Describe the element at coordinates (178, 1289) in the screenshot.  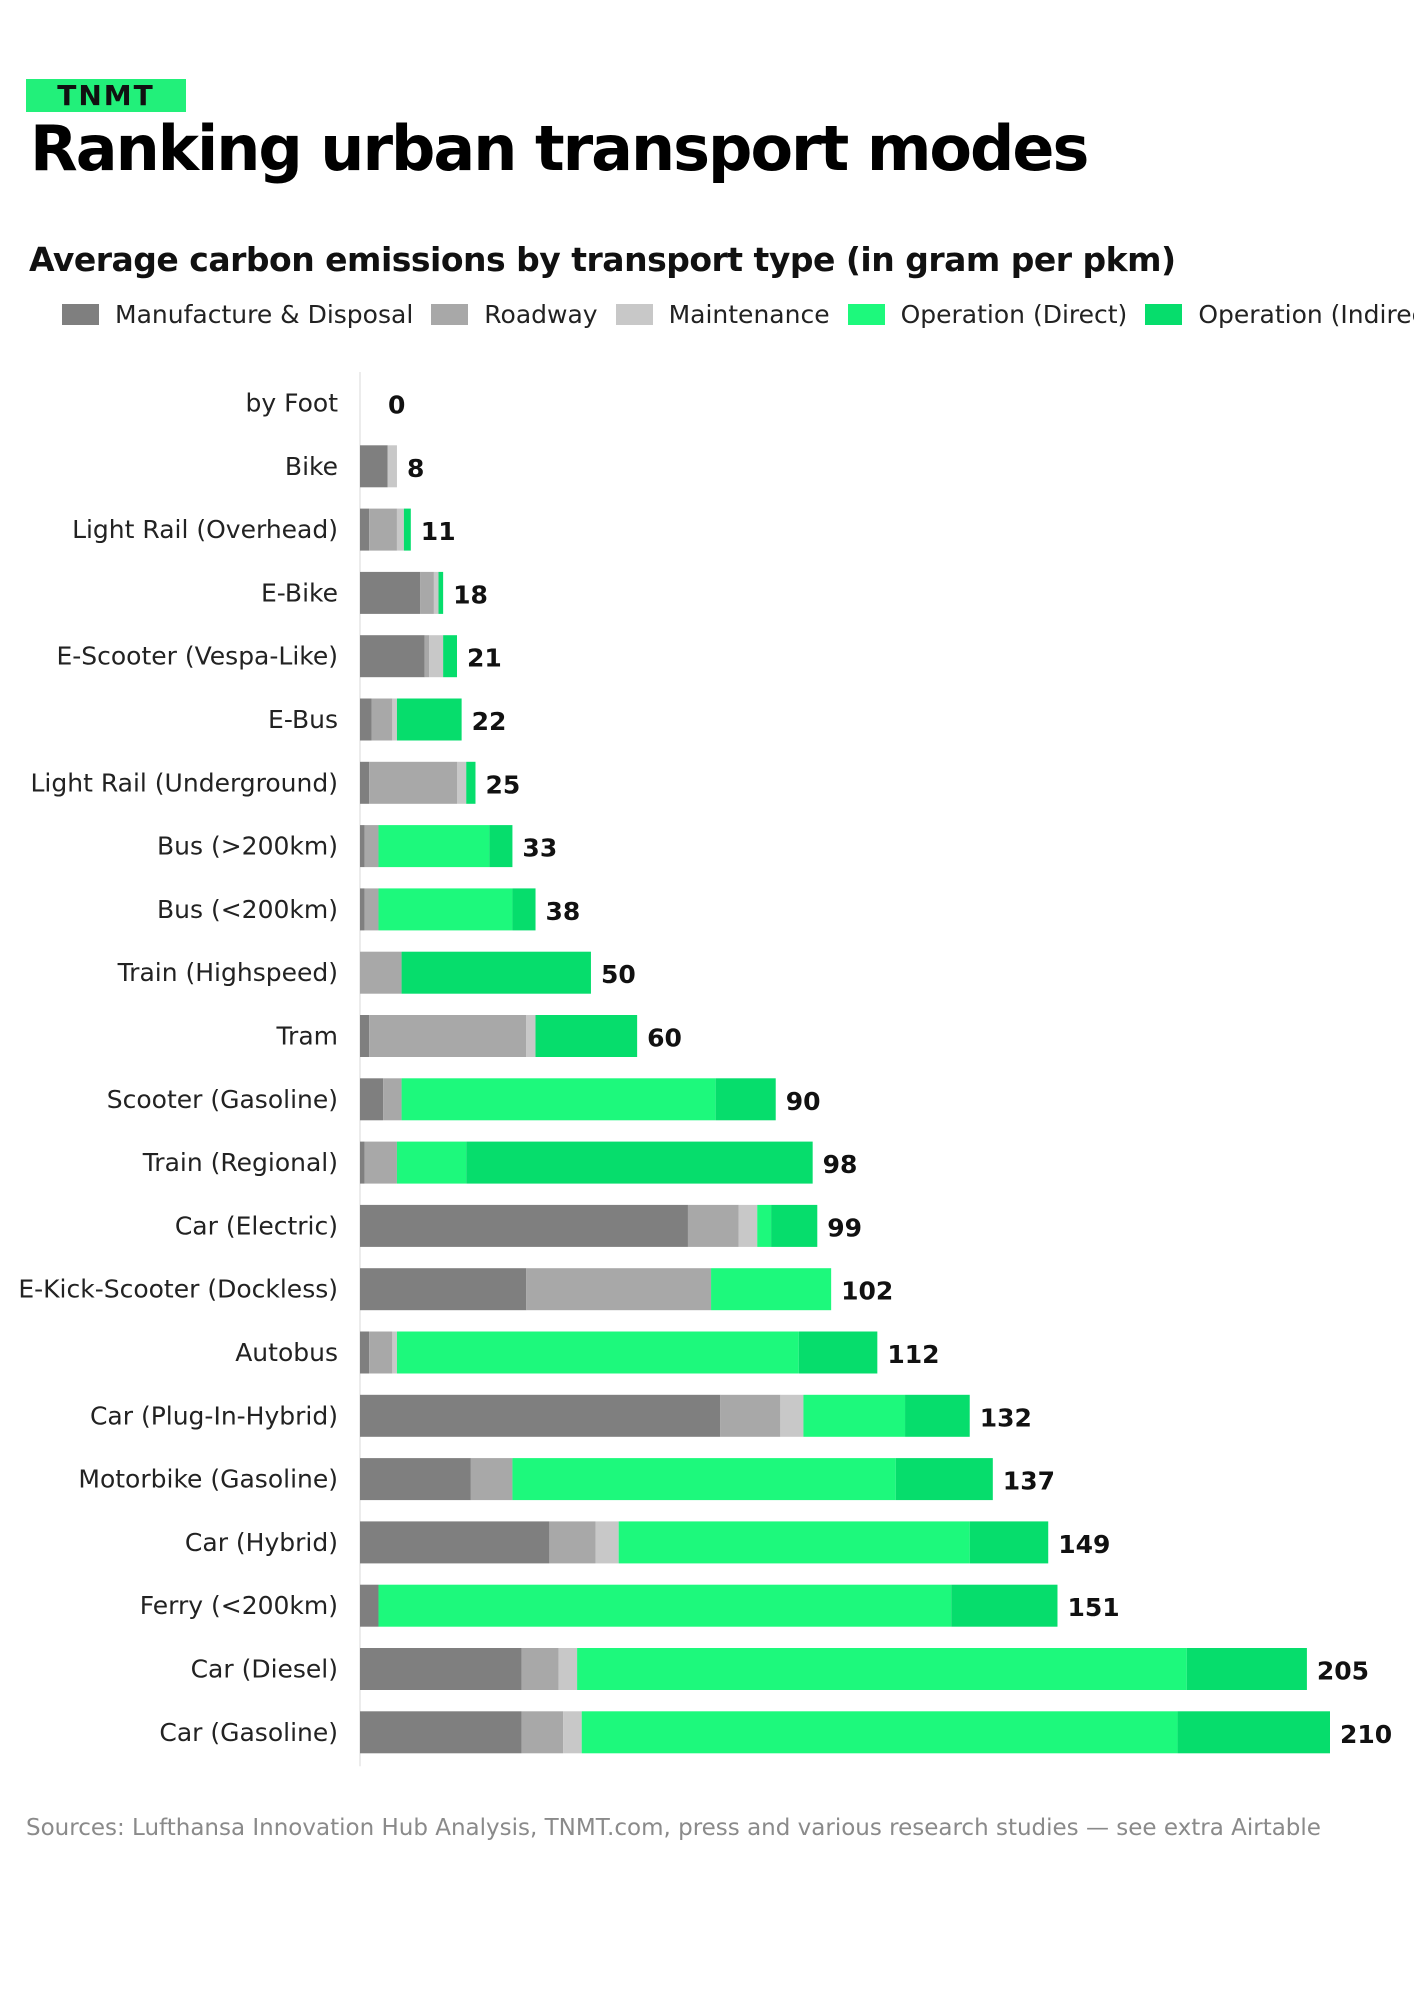
I see `category-label: E-Kick-Scooter (Dockless)` at that location.